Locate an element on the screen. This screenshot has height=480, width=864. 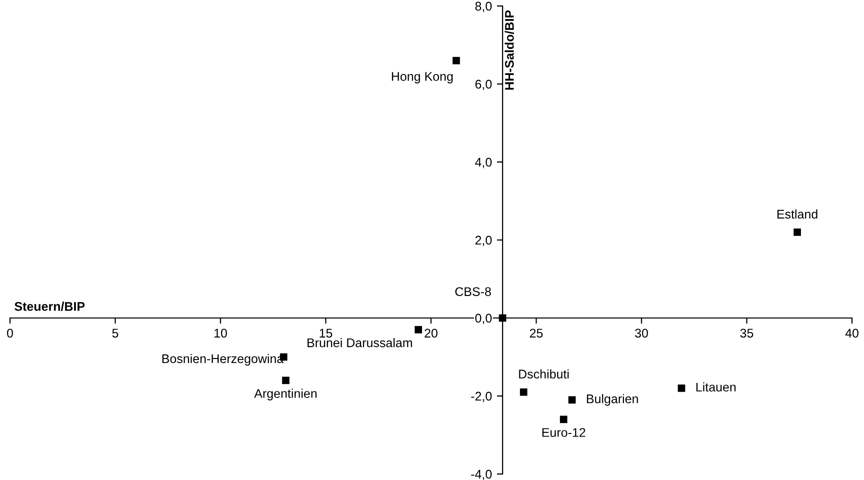
x-tick-label: 40 is located at coordinates (851, 333).